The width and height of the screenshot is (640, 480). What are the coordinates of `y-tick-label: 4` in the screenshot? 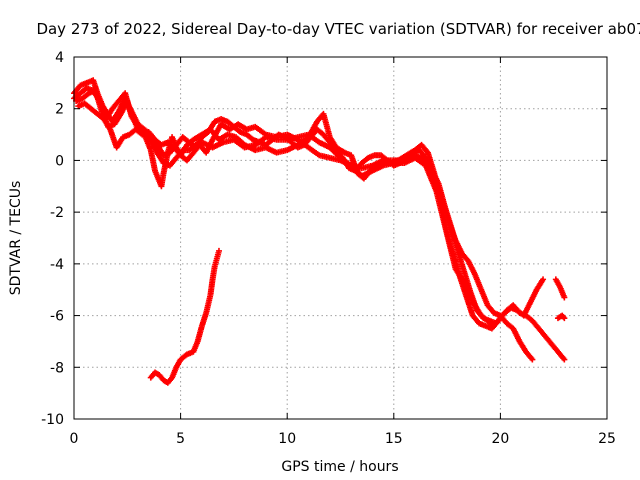 It's located at (59, 58).